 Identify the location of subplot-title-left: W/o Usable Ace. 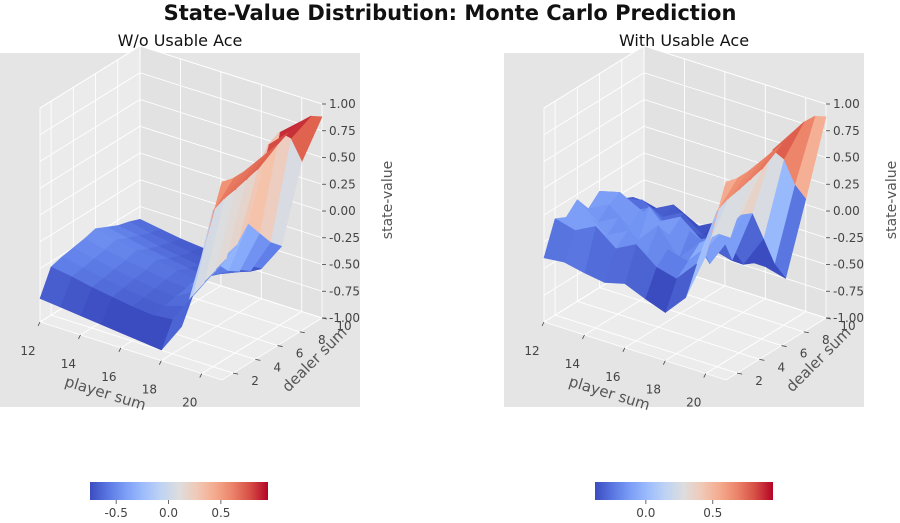
(180, 40).